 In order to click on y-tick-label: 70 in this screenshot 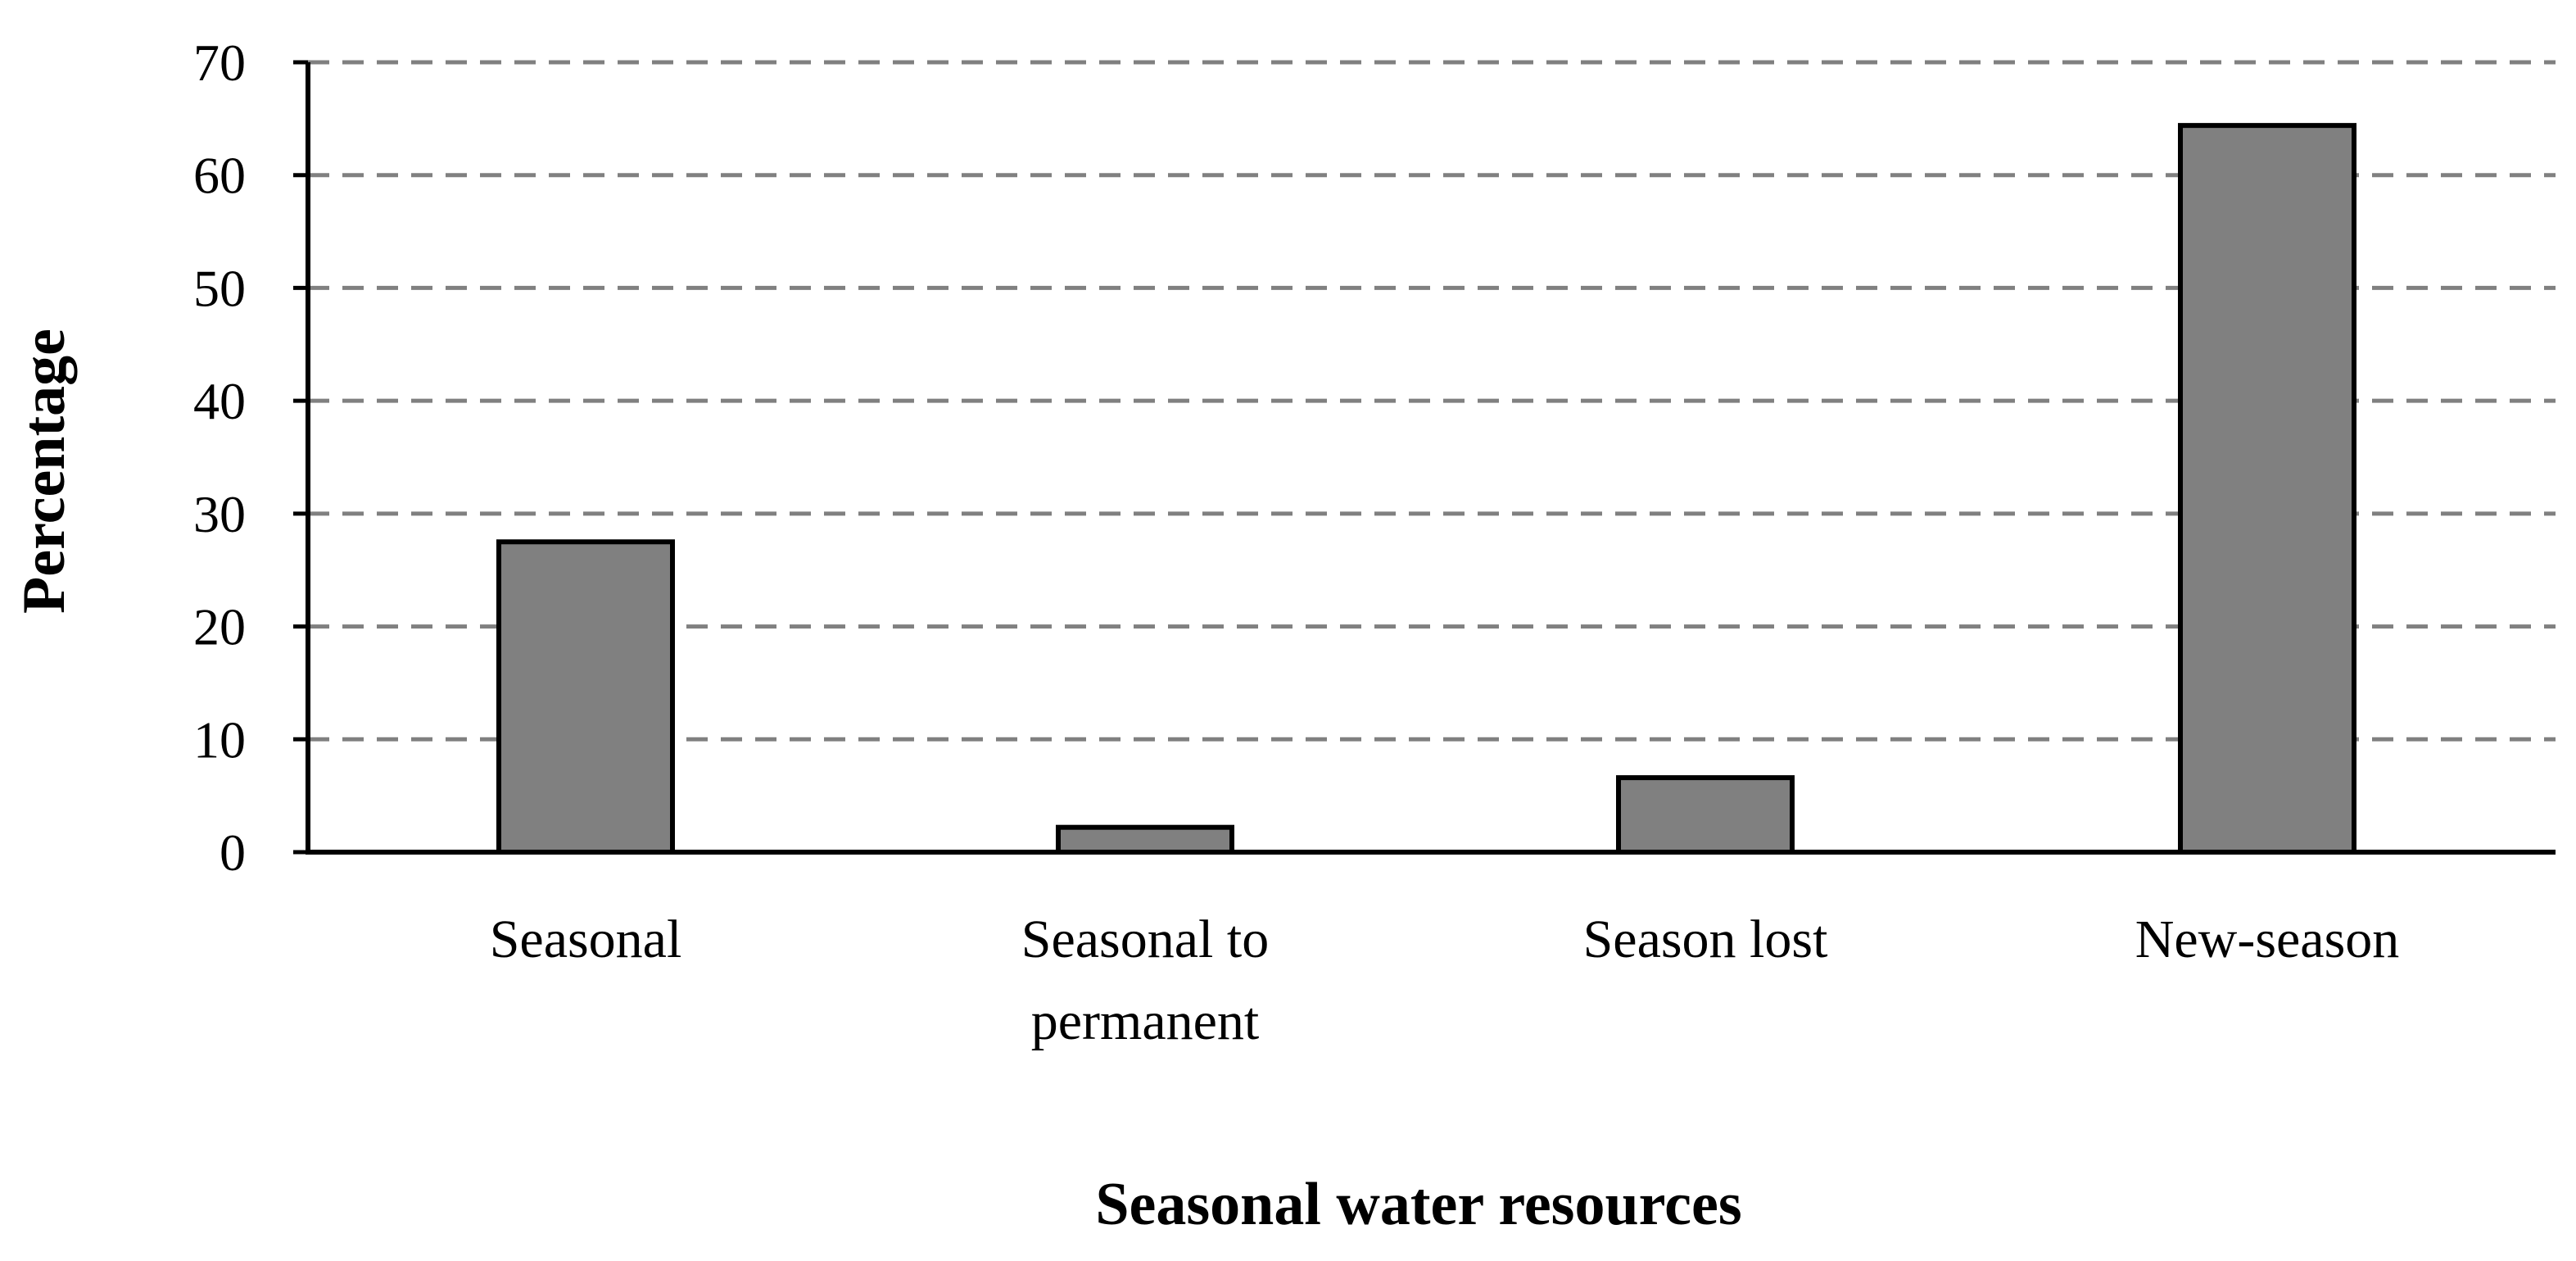, I will do `click(219, 63)`.